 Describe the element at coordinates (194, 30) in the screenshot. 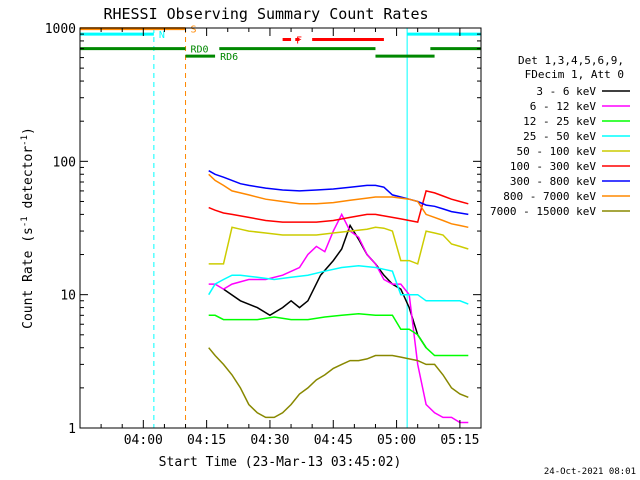

I see `state-bar-label-0: S` at that location.